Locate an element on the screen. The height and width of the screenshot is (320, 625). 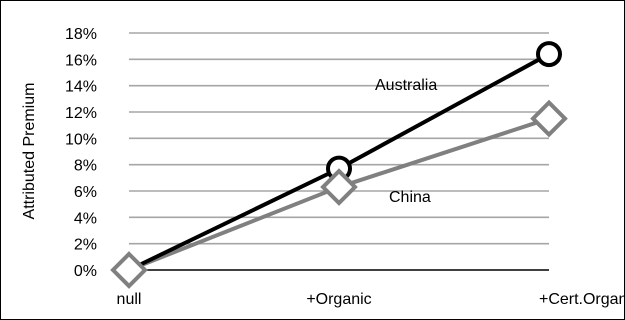
y-tick-label: 0% is located at coordinates (85, 271).